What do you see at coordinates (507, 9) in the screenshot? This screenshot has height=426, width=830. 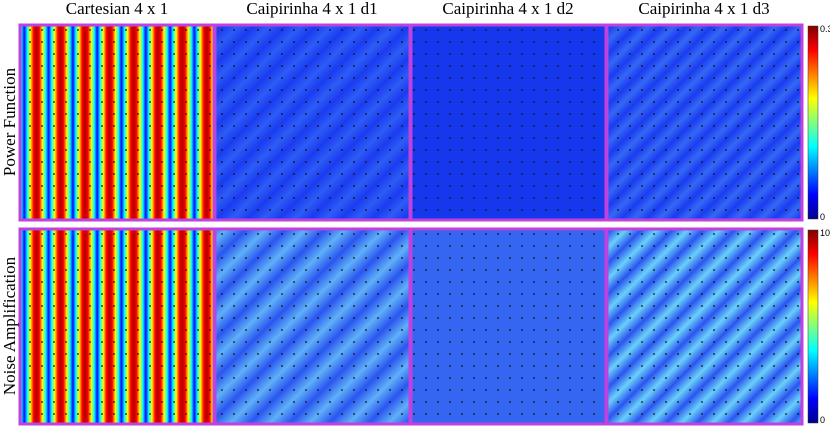 I see `column-title: Caipirinha 4 x 1 d2` at bounding box center [507, 9].